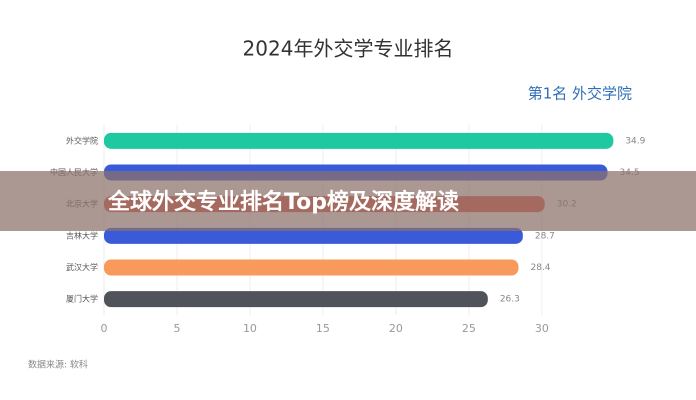 The image size is (696, 400). Describe the element at coordinates (176, 328) in the screenshot. I see `x-tick-label: 5` at that location.